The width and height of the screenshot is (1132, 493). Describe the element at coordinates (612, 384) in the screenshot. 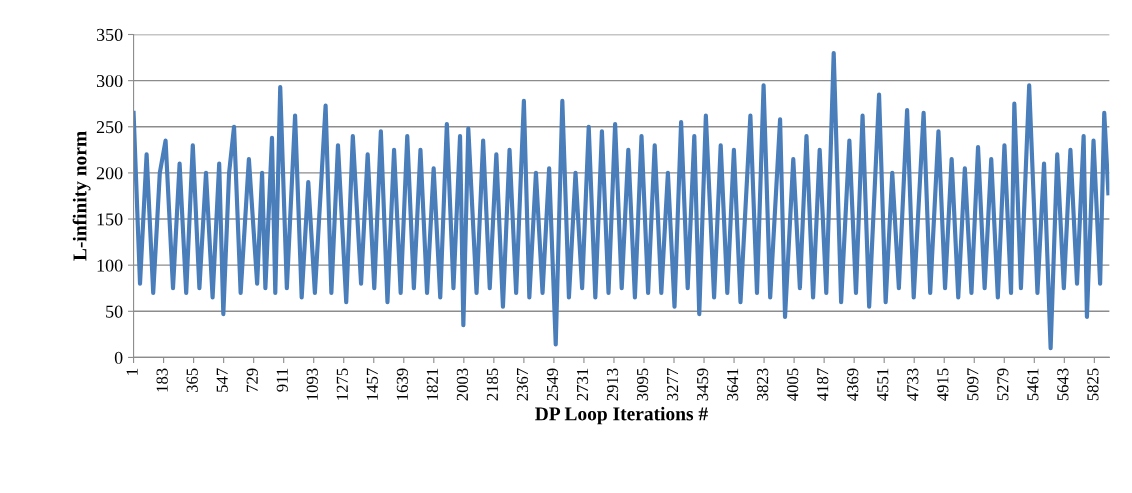

I see `x-tick-label: 2913` at that location.